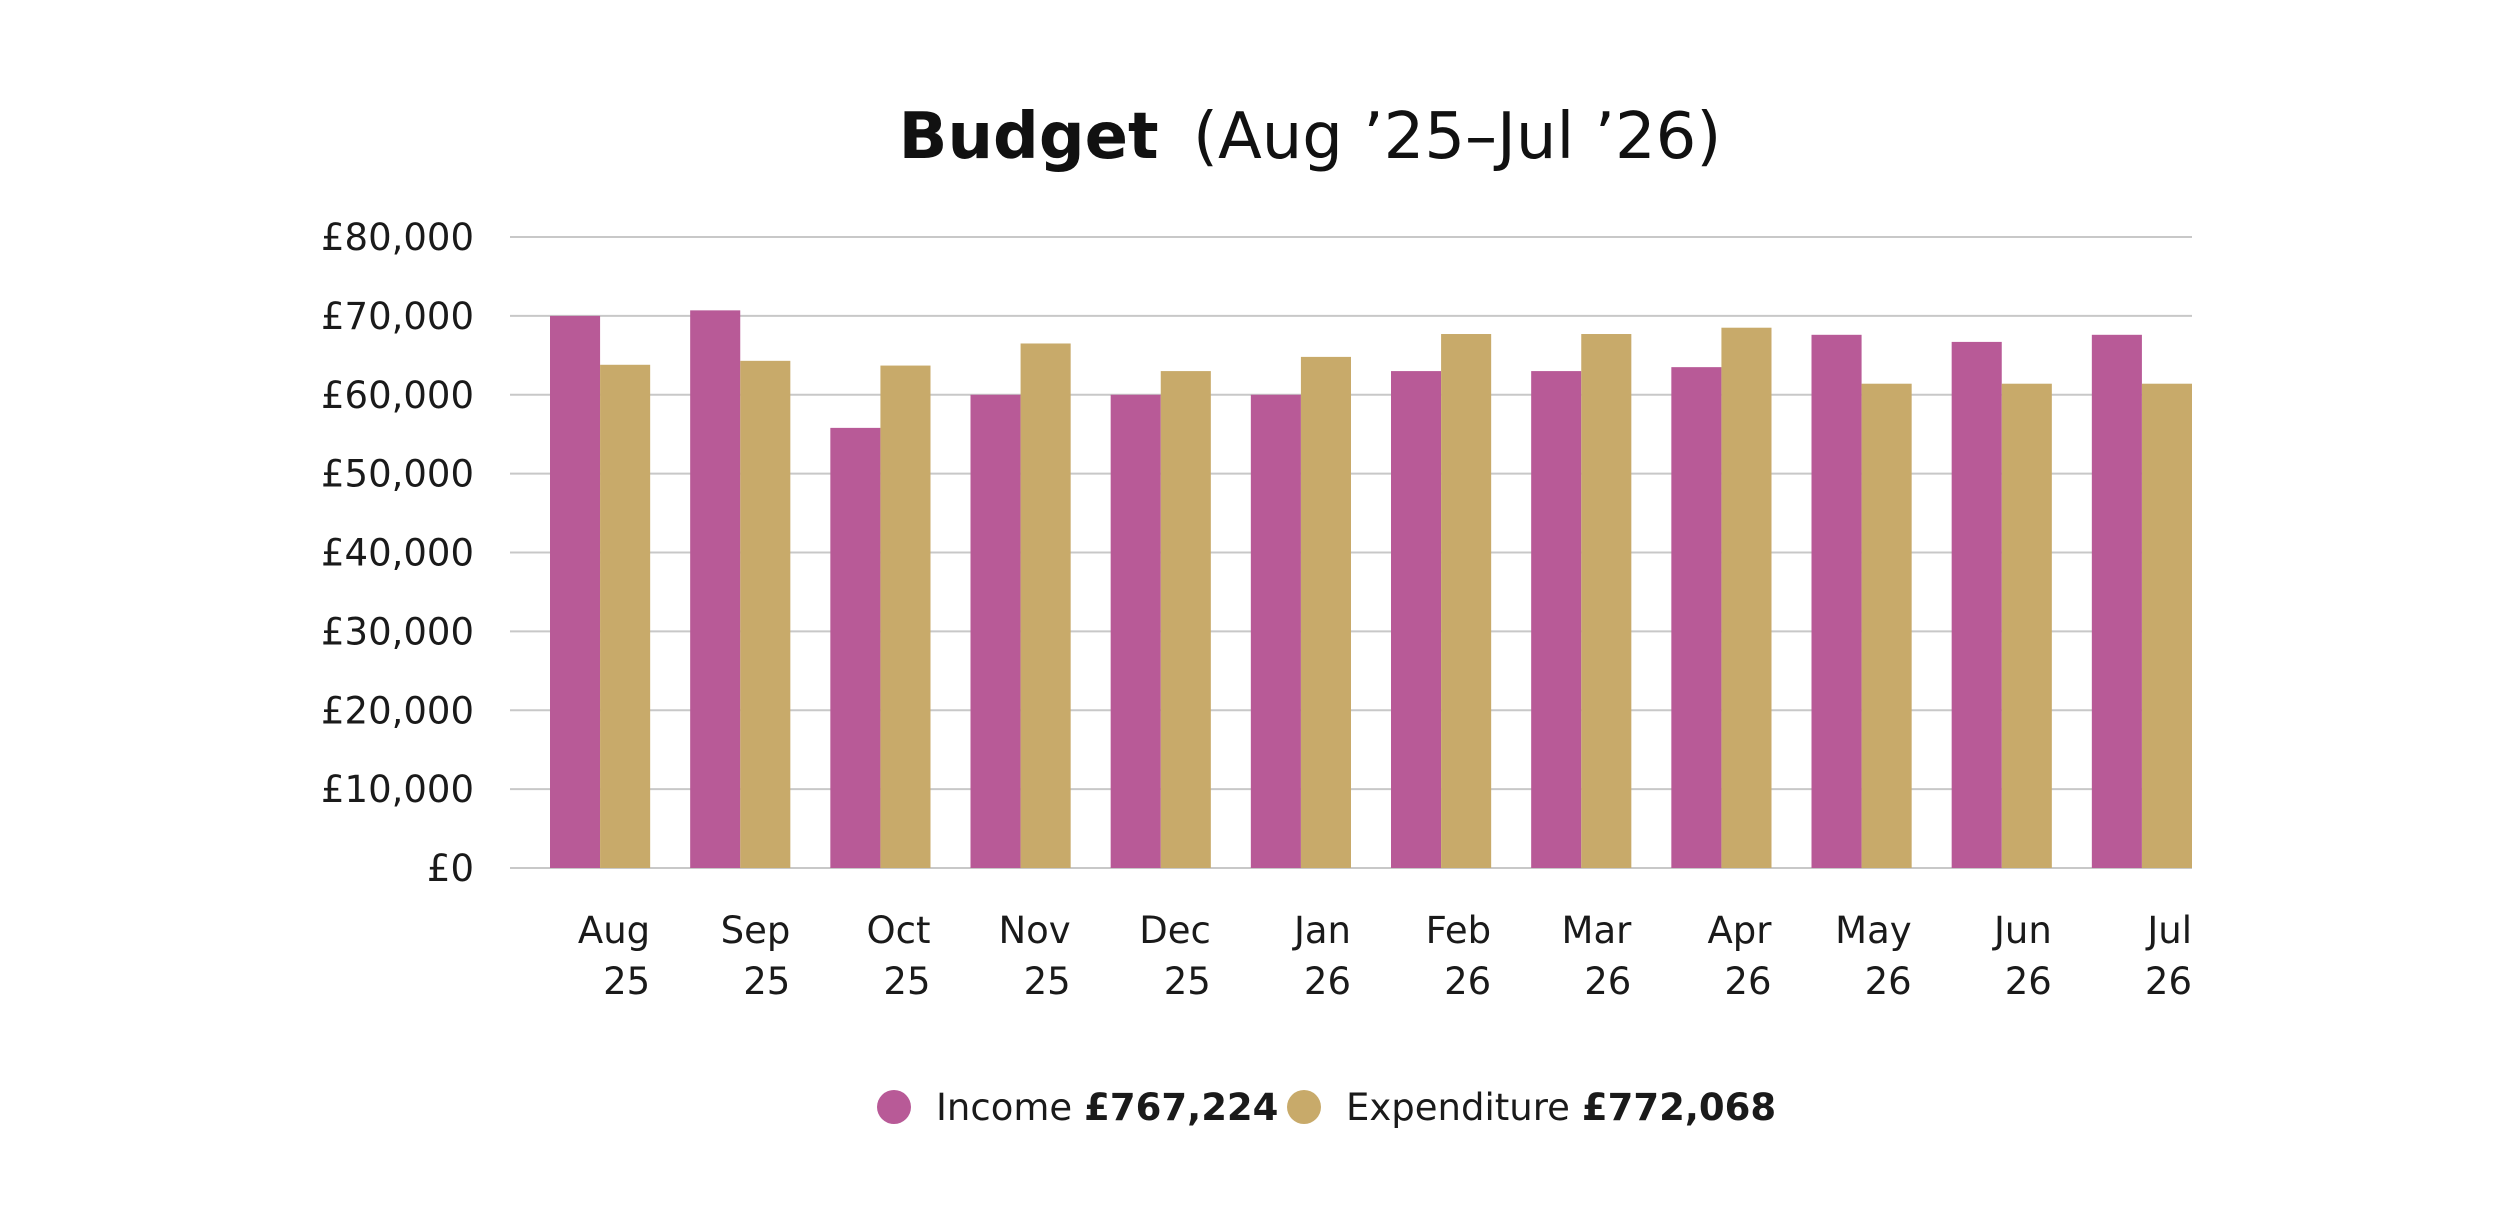 This screenshot has height=1223, width=2500. Describe the element at coordinates (1739, 956) in the screenshot. I see `x-tick-label: Apr 26` at that location.